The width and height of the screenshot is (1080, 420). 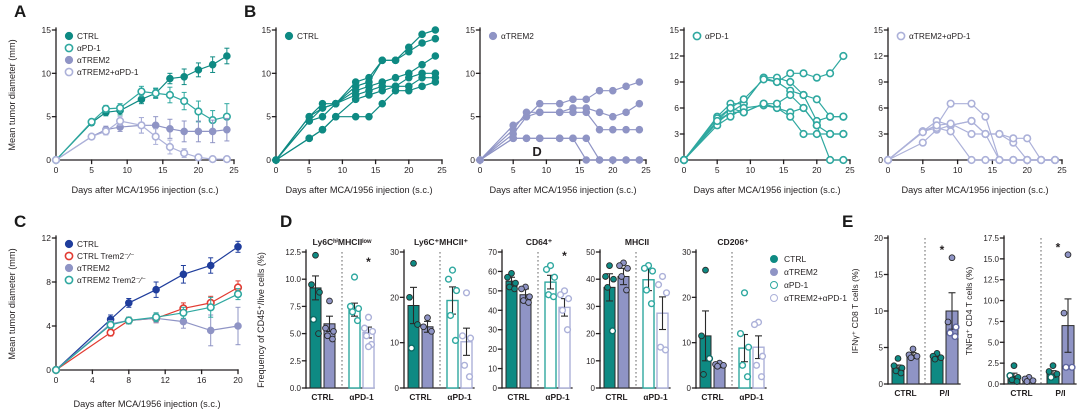 I want to click on panel-label-e: E, so click(x=848, y=221).